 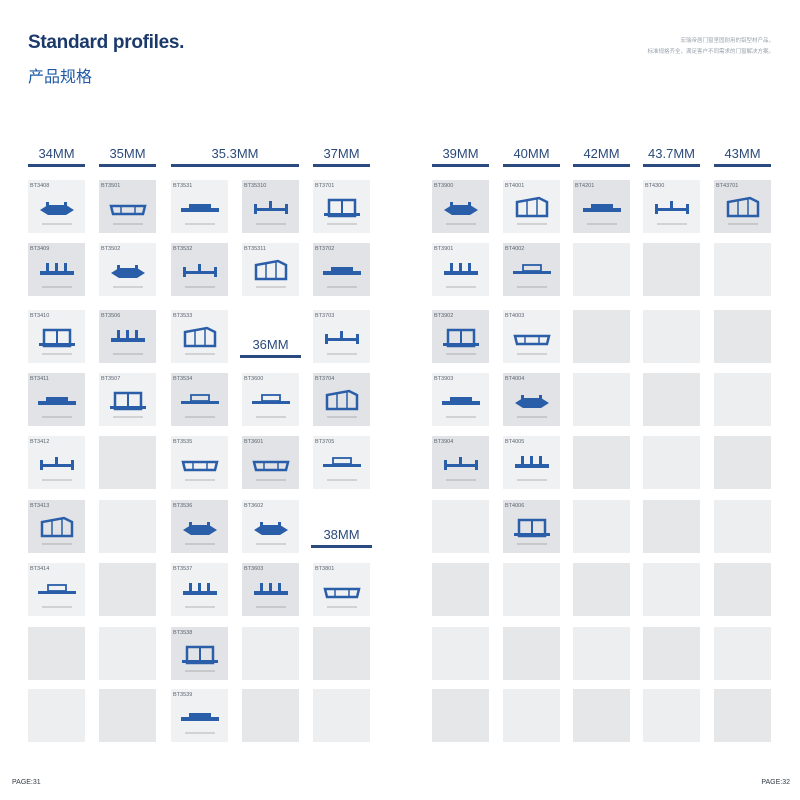 I want to click on column-header: 35MM, so click(x=127, y=156).